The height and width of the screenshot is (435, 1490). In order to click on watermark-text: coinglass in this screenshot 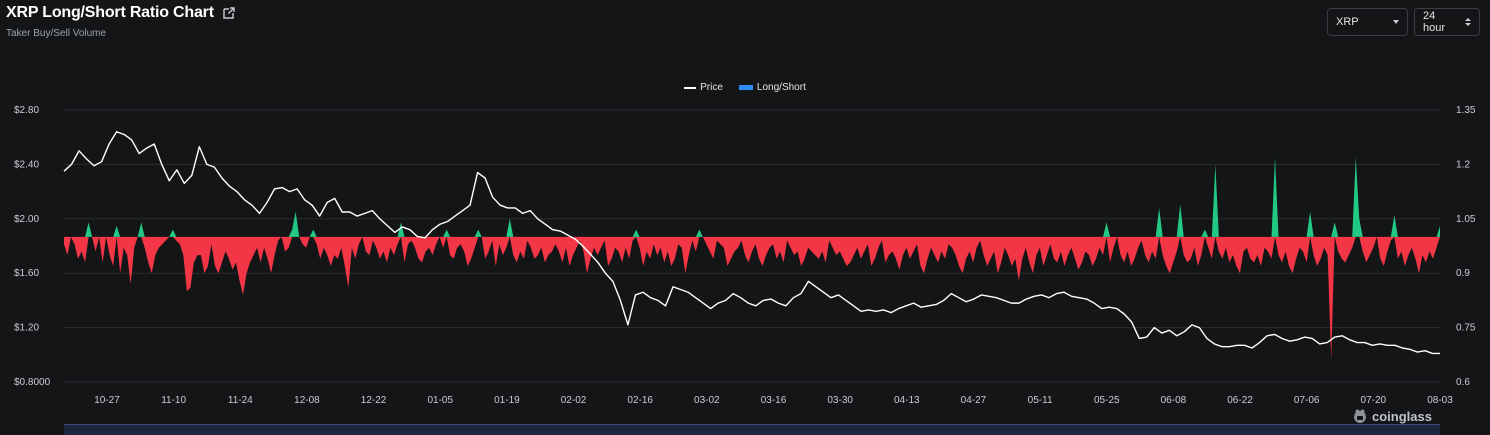, I will do `click(1402, 416)`.